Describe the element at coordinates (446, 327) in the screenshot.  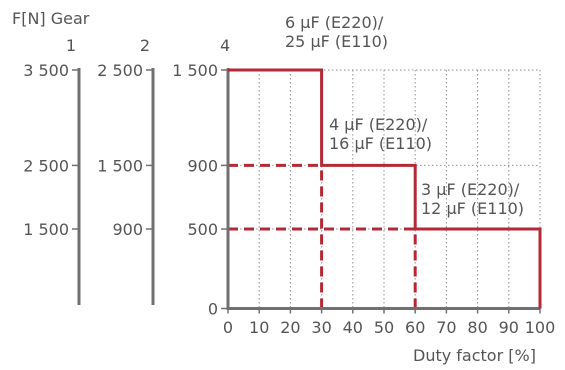
I see `x-tick-label: 70` at that location.